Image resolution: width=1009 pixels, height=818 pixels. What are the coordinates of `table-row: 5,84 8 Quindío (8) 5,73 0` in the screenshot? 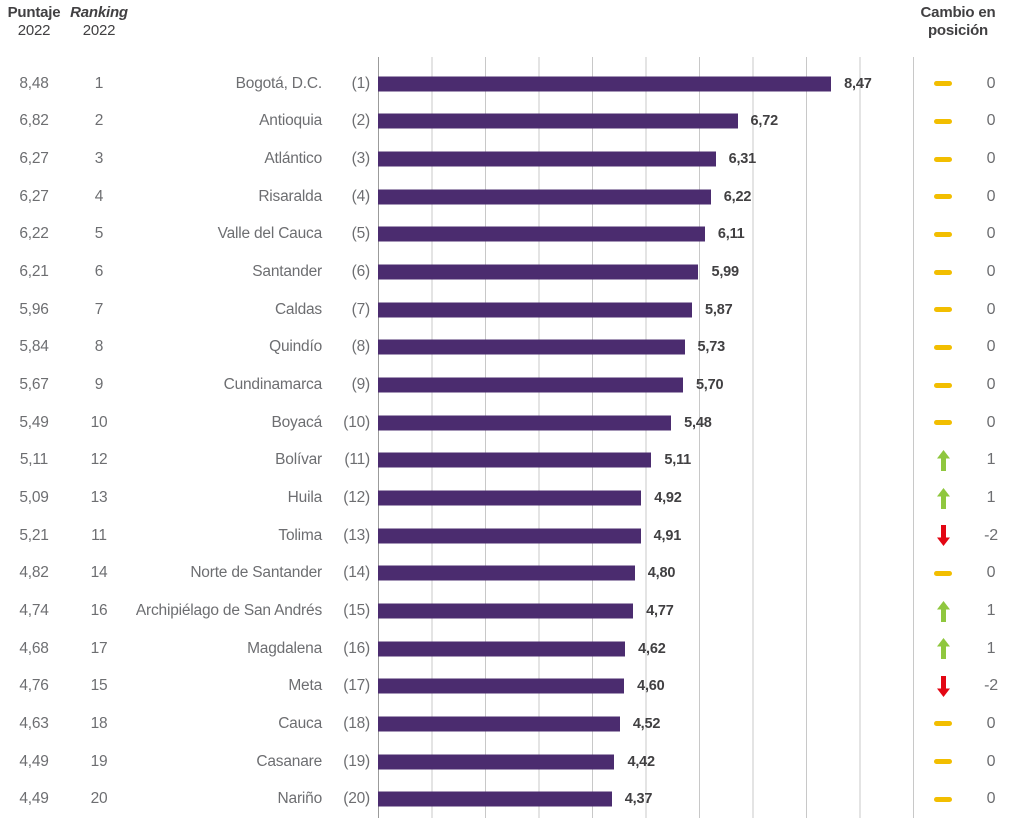 It's located at (504, 348).